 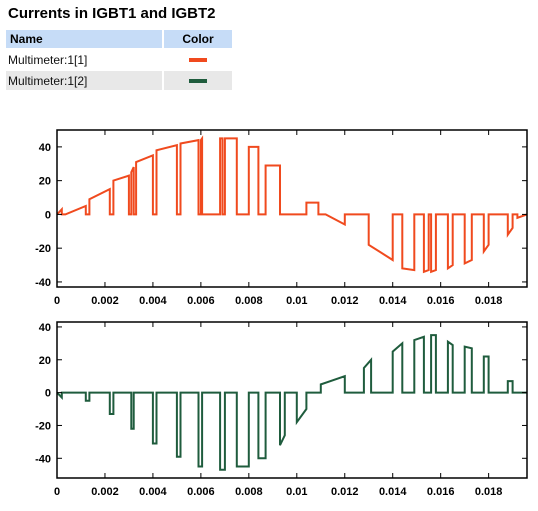 I want to click on page-title: Currents in IGBT1 and IGBT2, so click(x=112, y=13).